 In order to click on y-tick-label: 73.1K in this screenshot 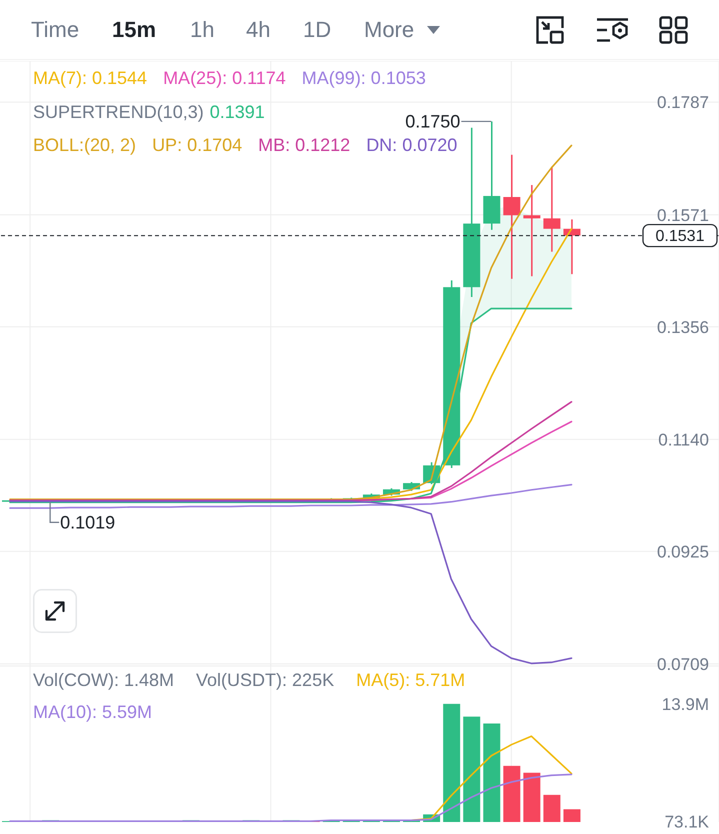, I will do `click(687, 822)`.